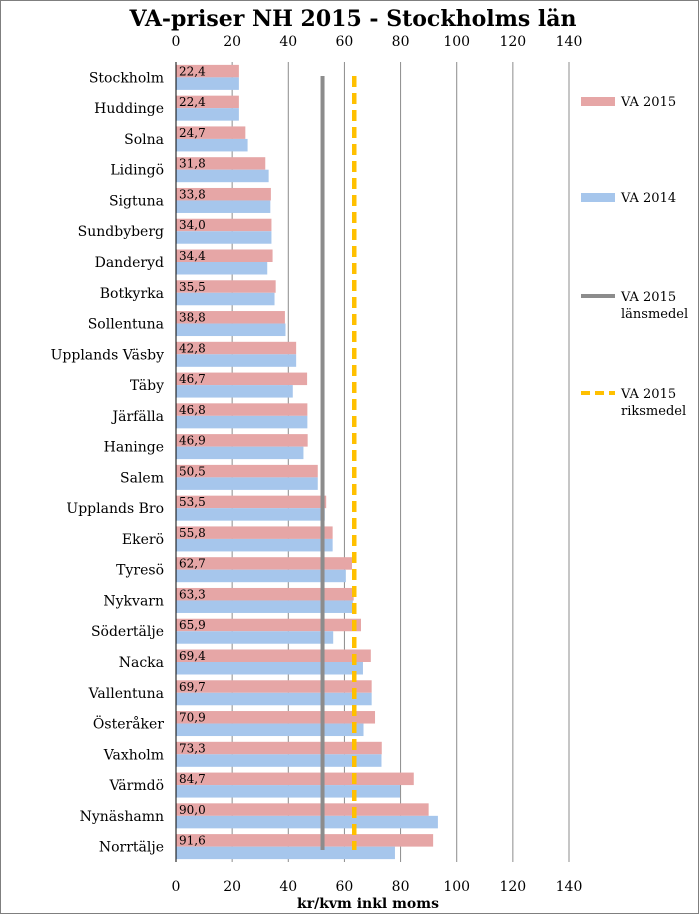 The image size is (700, 915). I want to click on x-tick-label-bottom: 40, so click(288, 887).